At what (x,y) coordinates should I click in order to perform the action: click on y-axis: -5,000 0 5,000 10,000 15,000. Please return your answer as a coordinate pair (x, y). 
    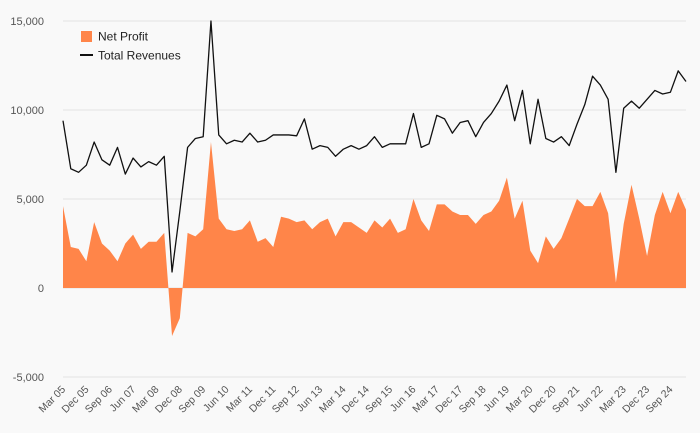
    Looking at the image, I should click on (27, 200).